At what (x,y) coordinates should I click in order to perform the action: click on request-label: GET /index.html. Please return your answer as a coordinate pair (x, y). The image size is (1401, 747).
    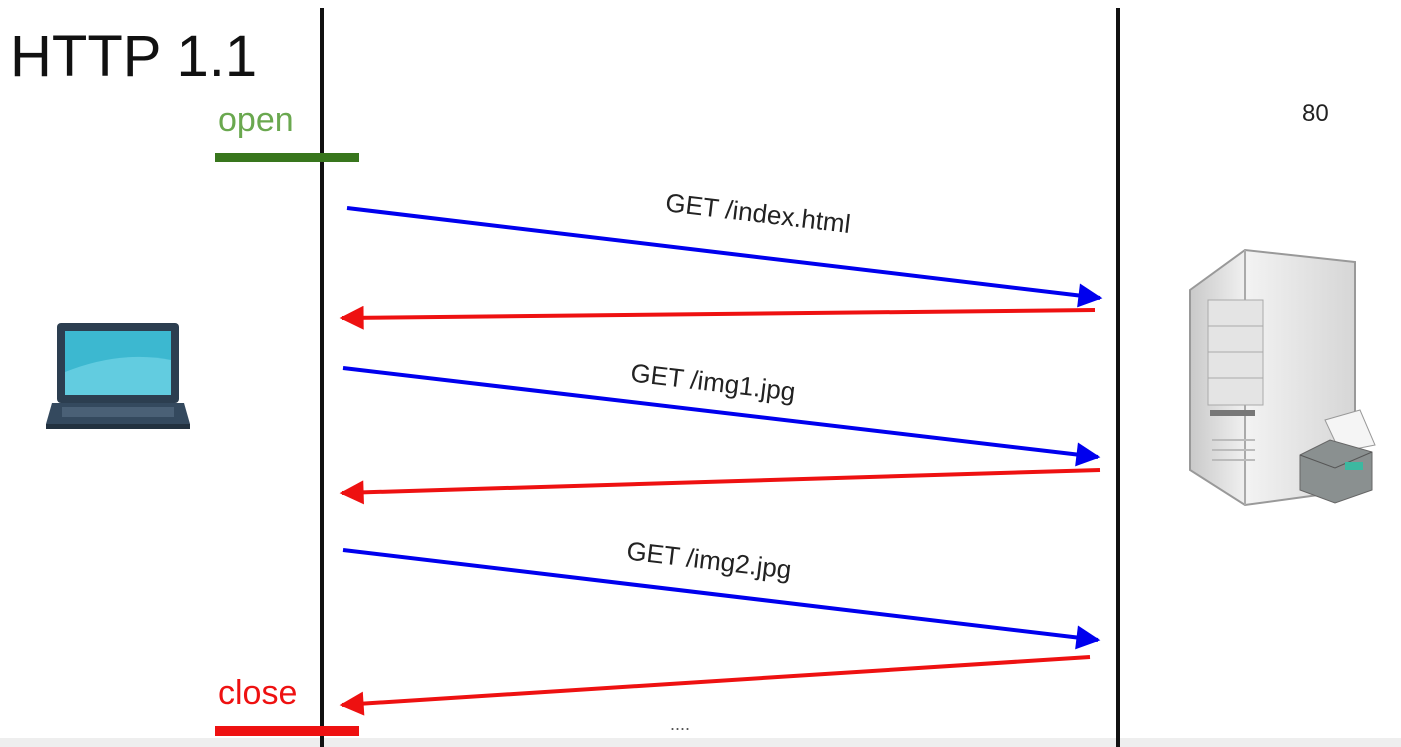
    Looking at the image, I should click on (758, 213).